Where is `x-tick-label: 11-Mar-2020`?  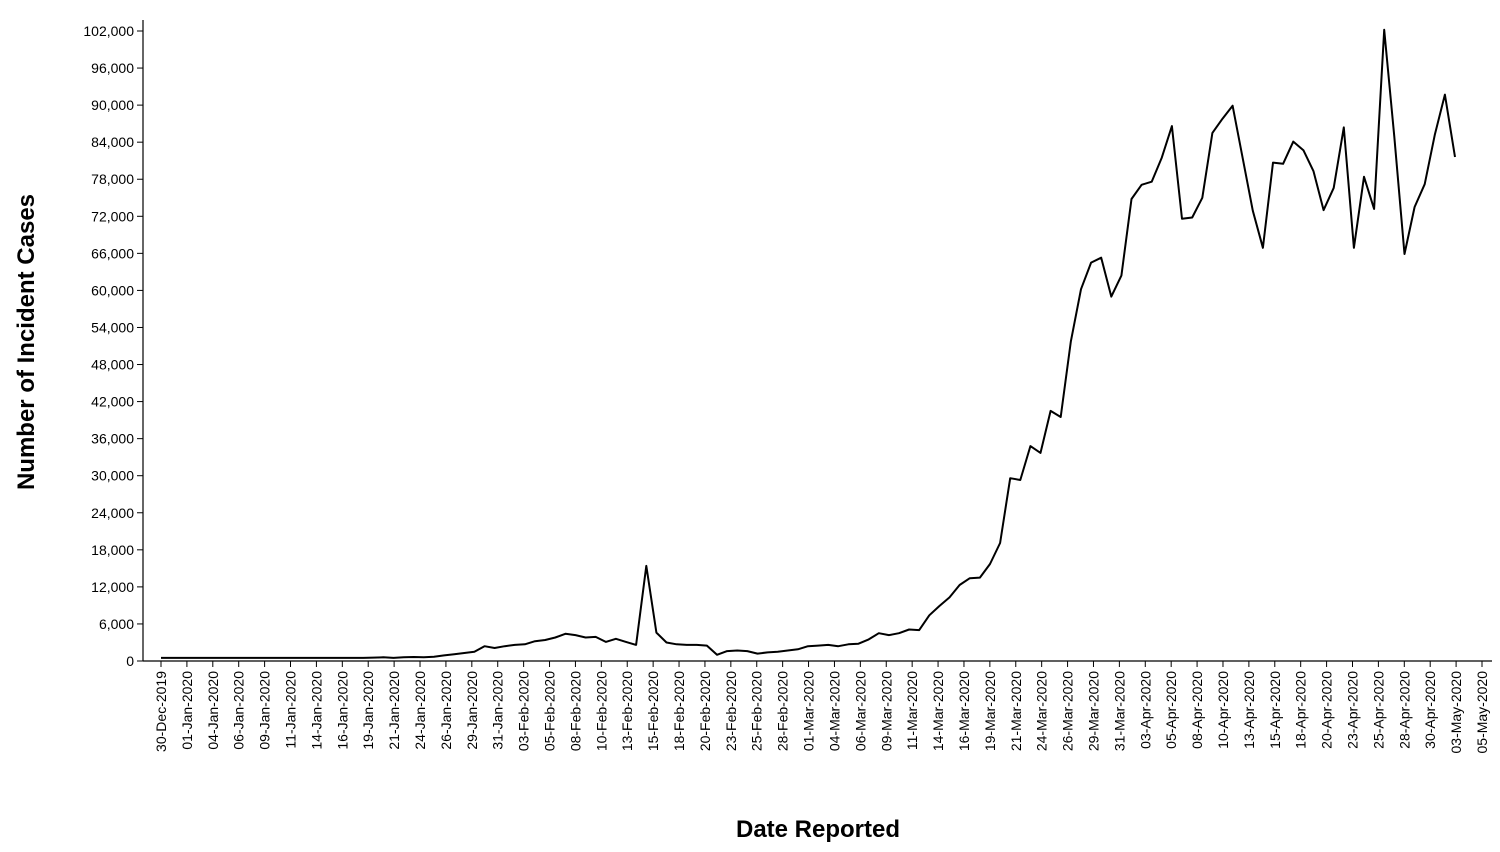
x-tick-label: 11-Mar-2020 is located at coordinates (912, 710).